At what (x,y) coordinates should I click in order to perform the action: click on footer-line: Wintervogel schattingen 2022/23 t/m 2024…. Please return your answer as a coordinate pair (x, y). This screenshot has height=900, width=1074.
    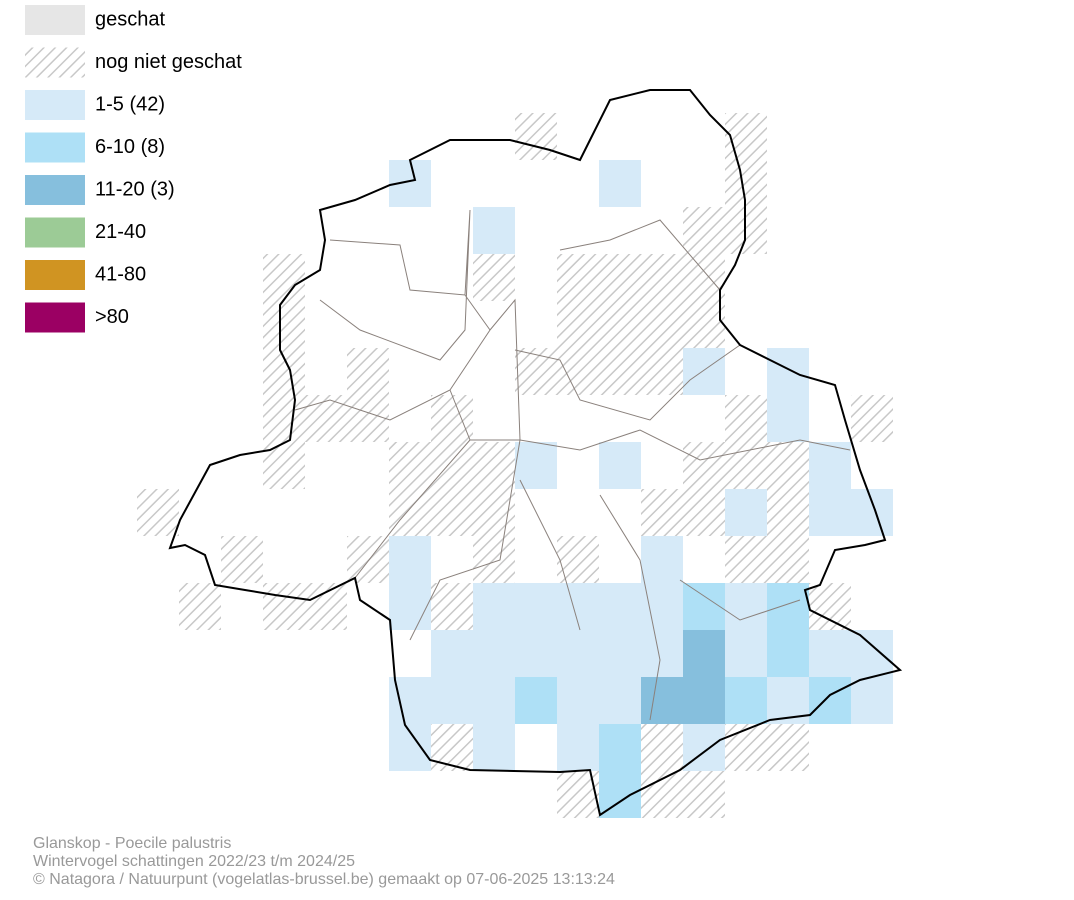
    Looking at the image, I should click on (194, 861).